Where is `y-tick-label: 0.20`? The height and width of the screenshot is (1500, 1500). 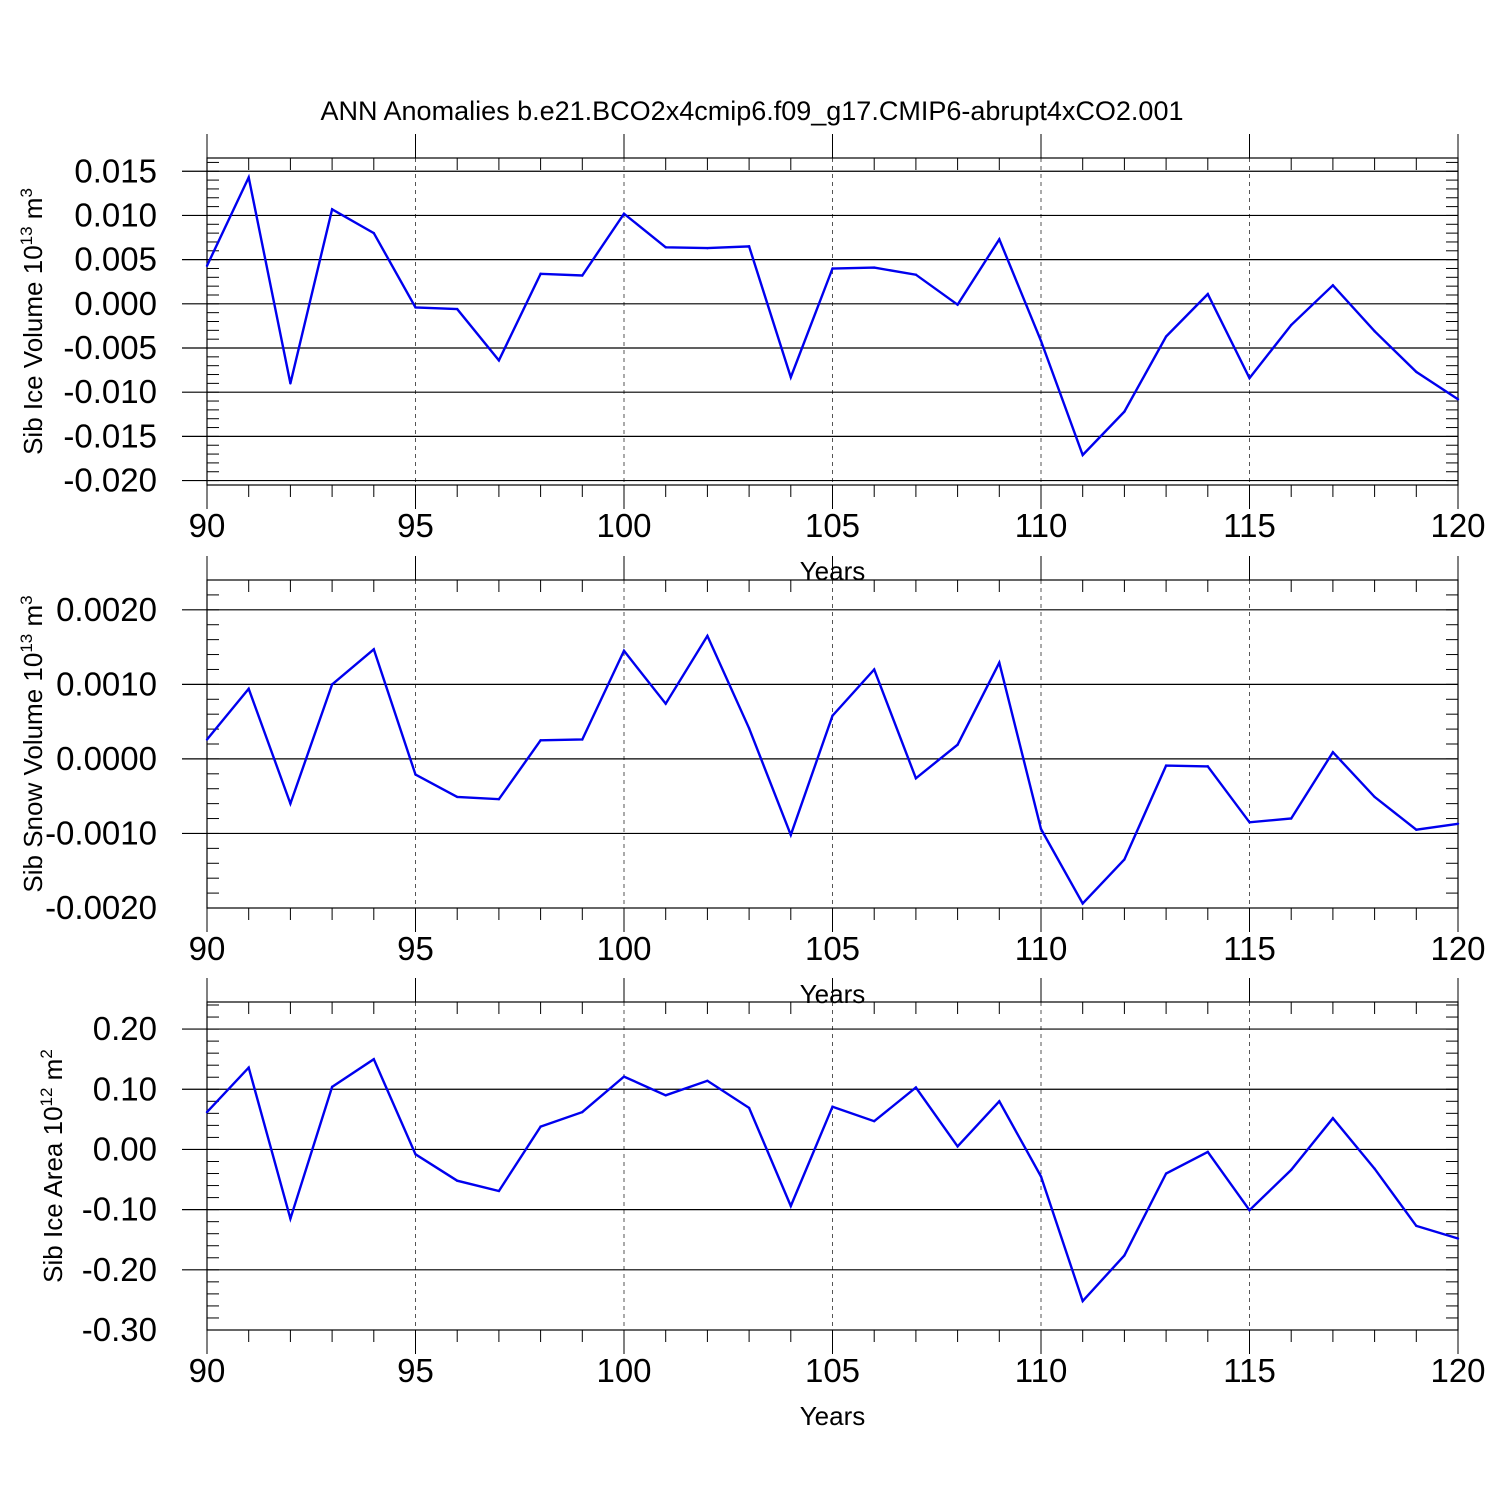
y-tick-label: 0.20 is located at coordinates (125, 1028).